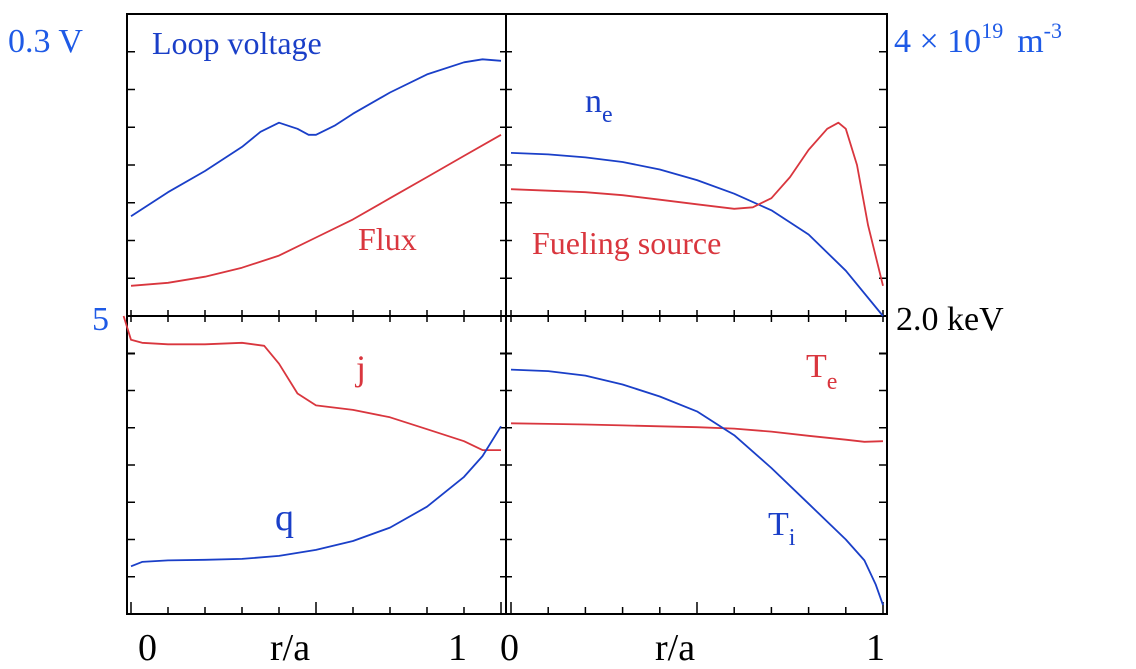  Describe the element at coordinates (950, 319) in the screenshot. I see `temperature-scale-label: 2.0 keV` at that location.